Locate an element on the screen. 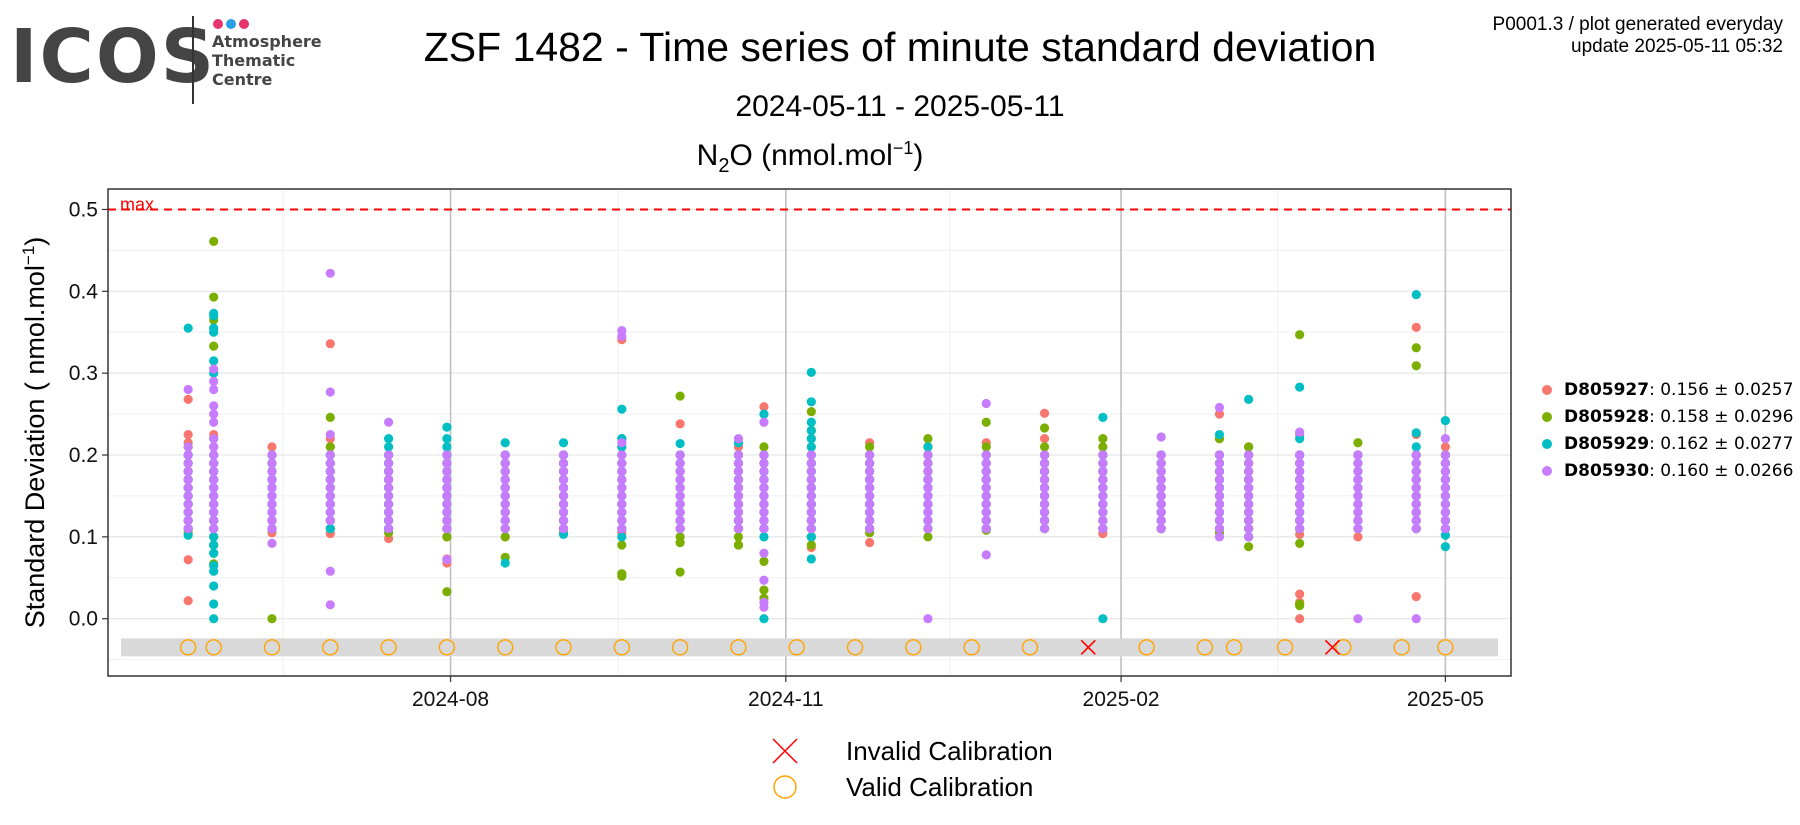 This screenshot has width=1800, height=825. y-tick-label: 0.0 is located at coordinates (83, 619).